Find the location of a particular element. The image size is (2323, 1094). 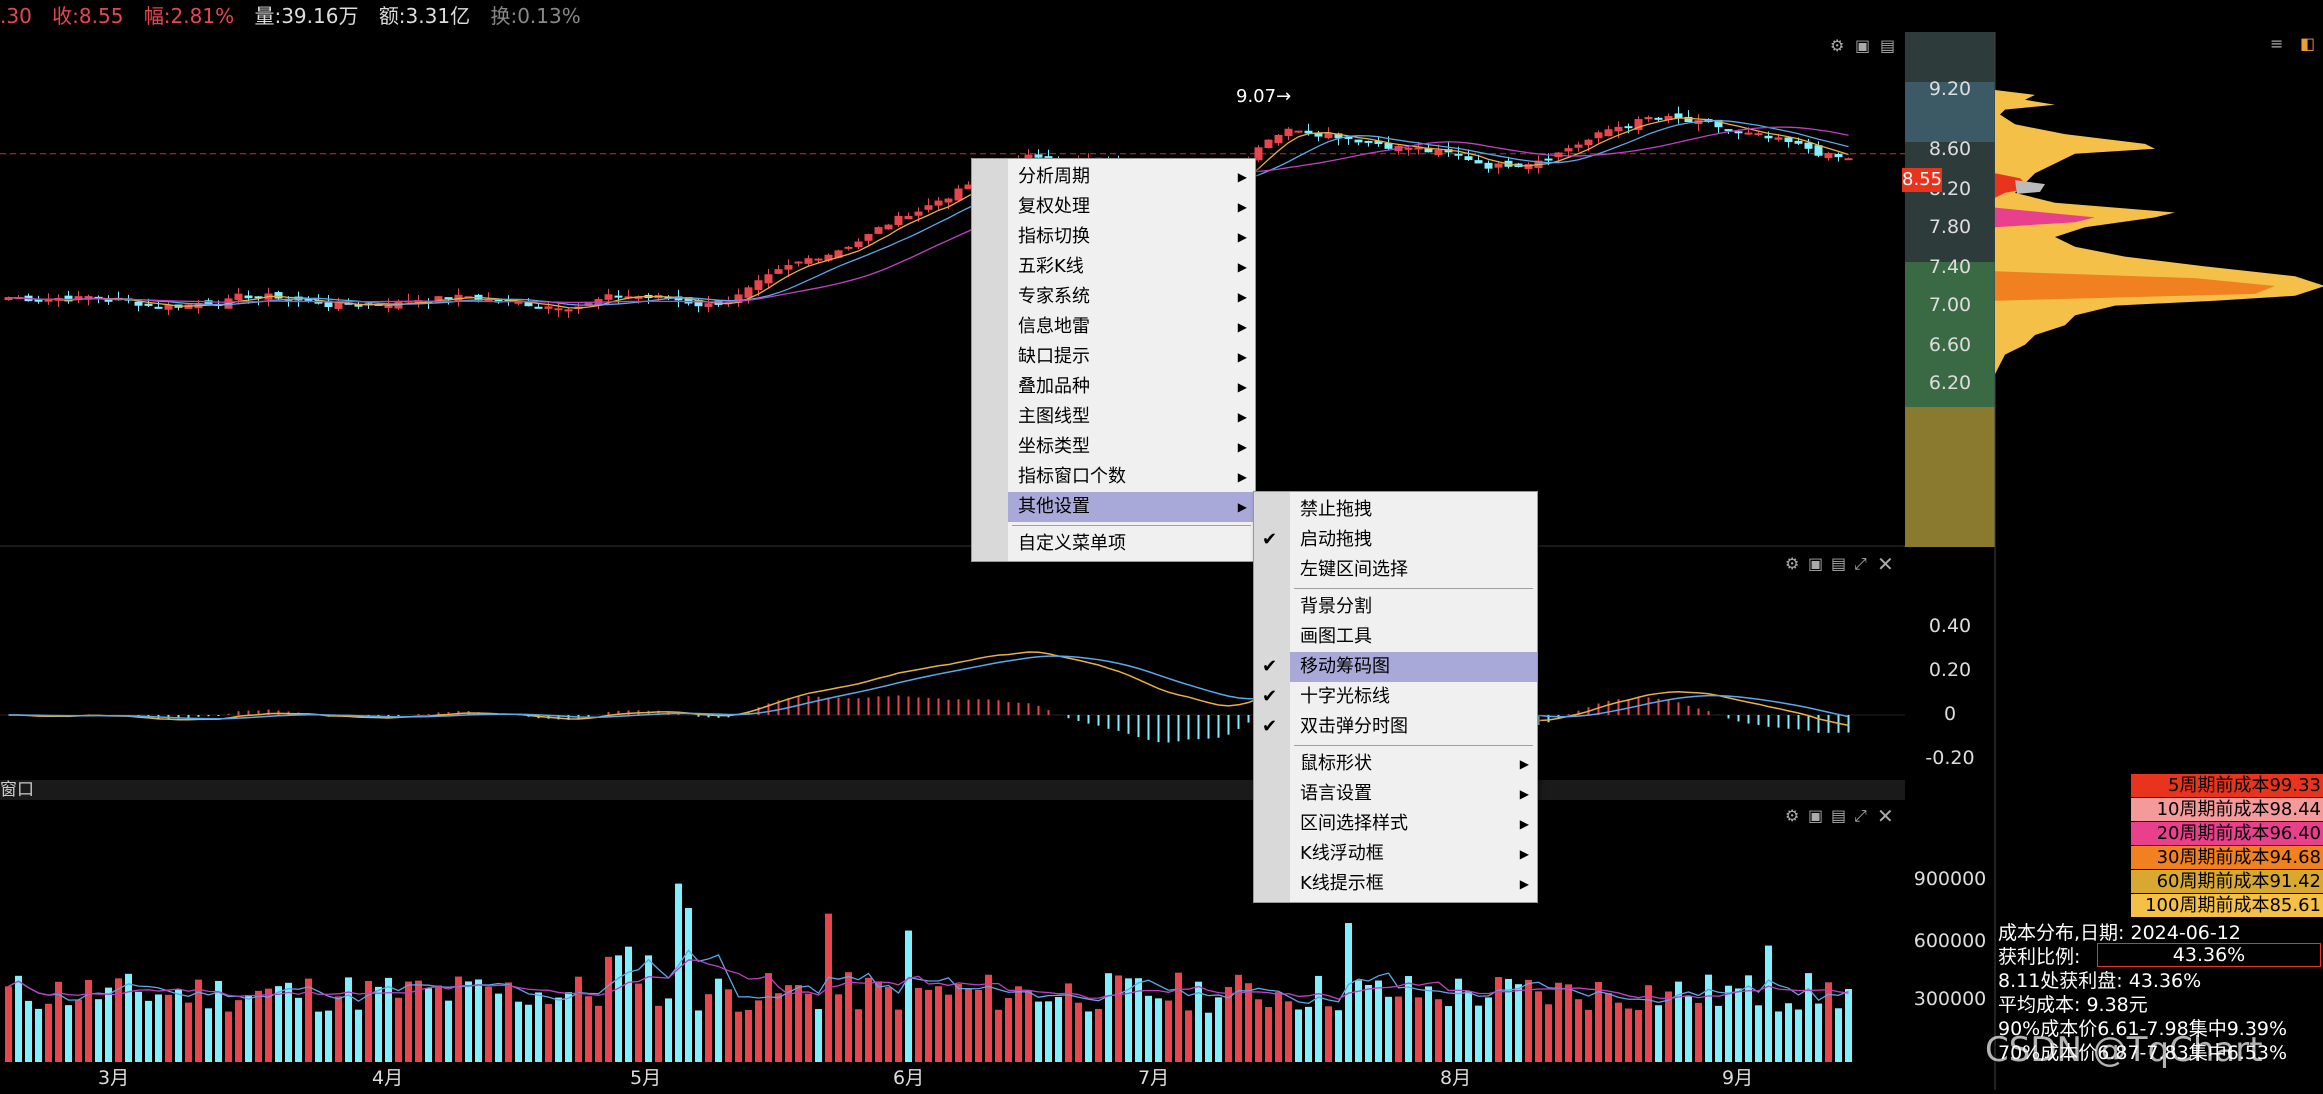

menu-item: 五彩K线 ▶ is located at coordinates (1131, 267).